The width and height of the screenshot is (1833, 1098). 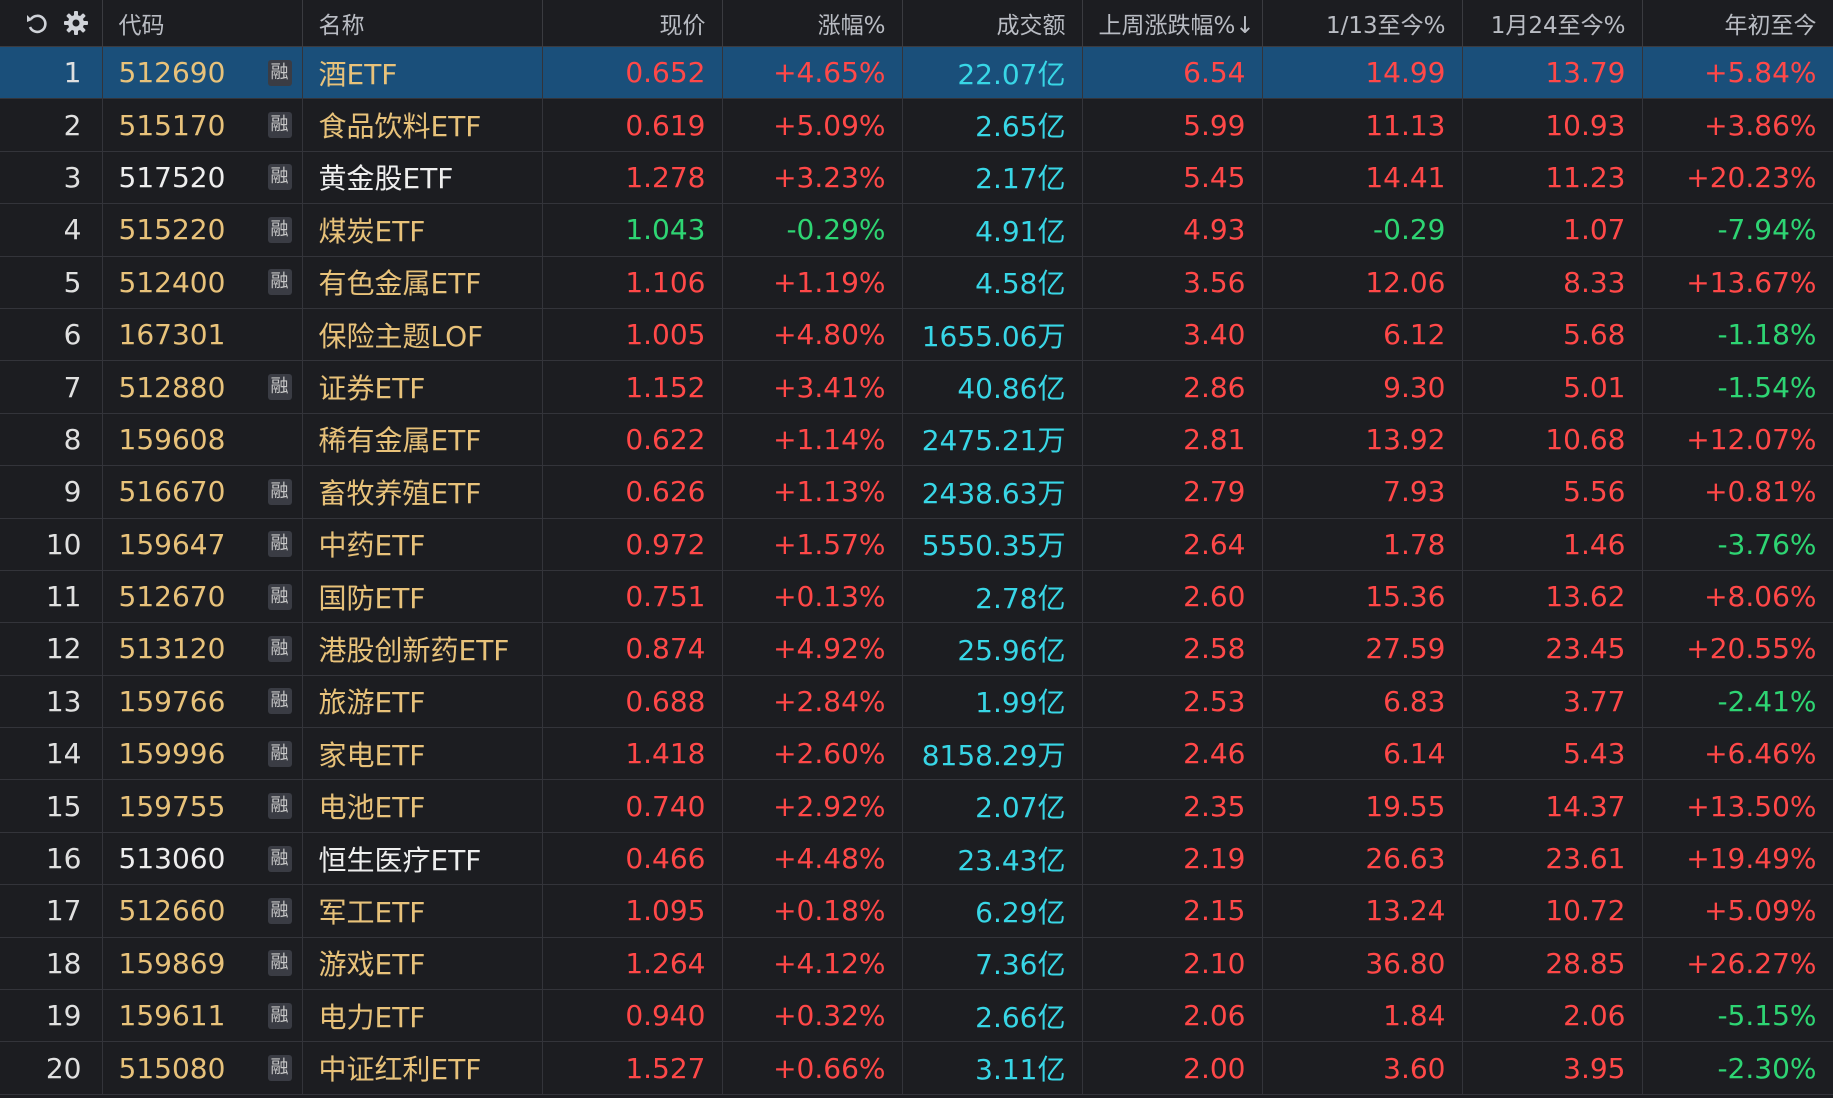 I want to click on row-index: 3, so click(x=51, y=178).